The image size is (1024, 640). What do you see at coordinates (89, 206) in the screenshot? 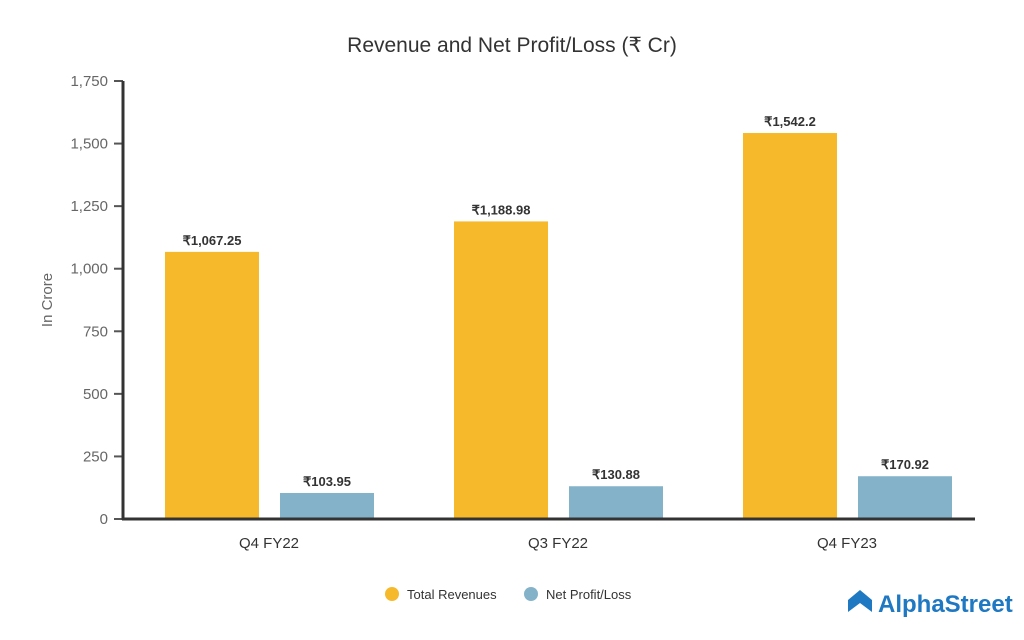
I see `y-tick-label: 1,250` at bounding box center [89, 206].